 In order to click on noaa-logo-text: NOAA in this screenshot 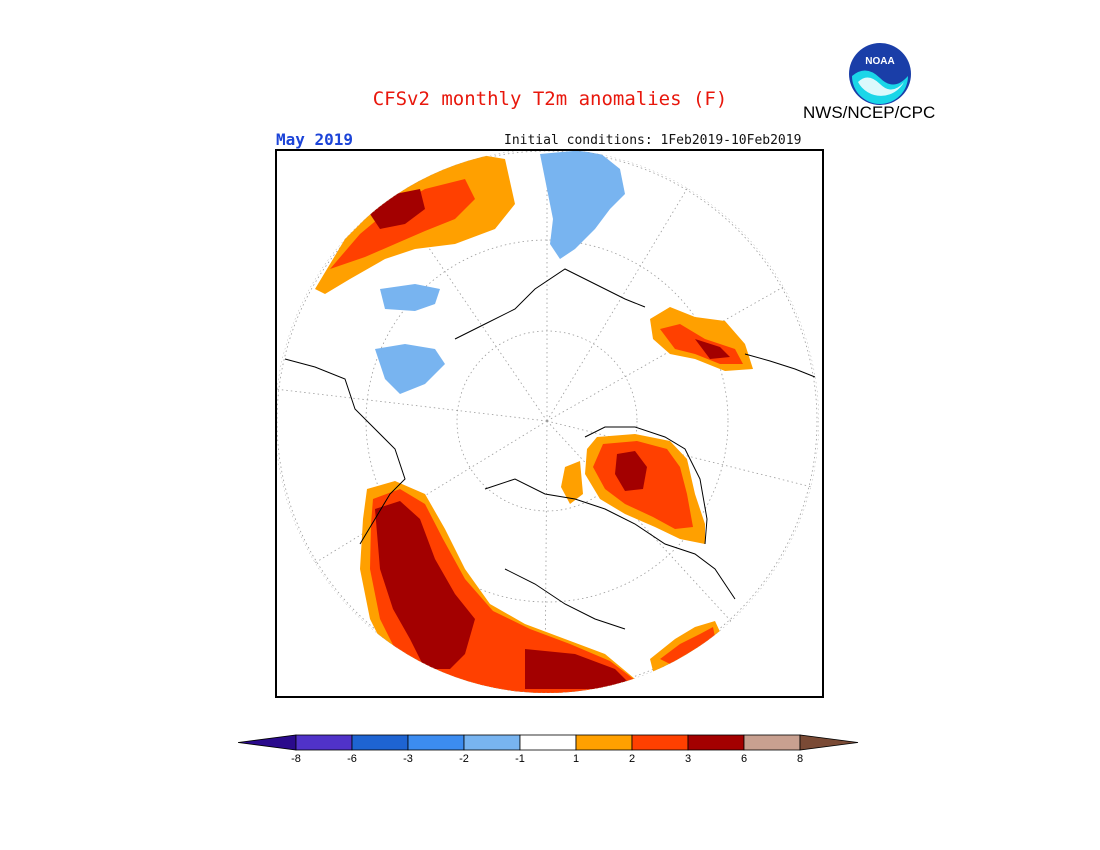, I will do `click(879, 61)`.